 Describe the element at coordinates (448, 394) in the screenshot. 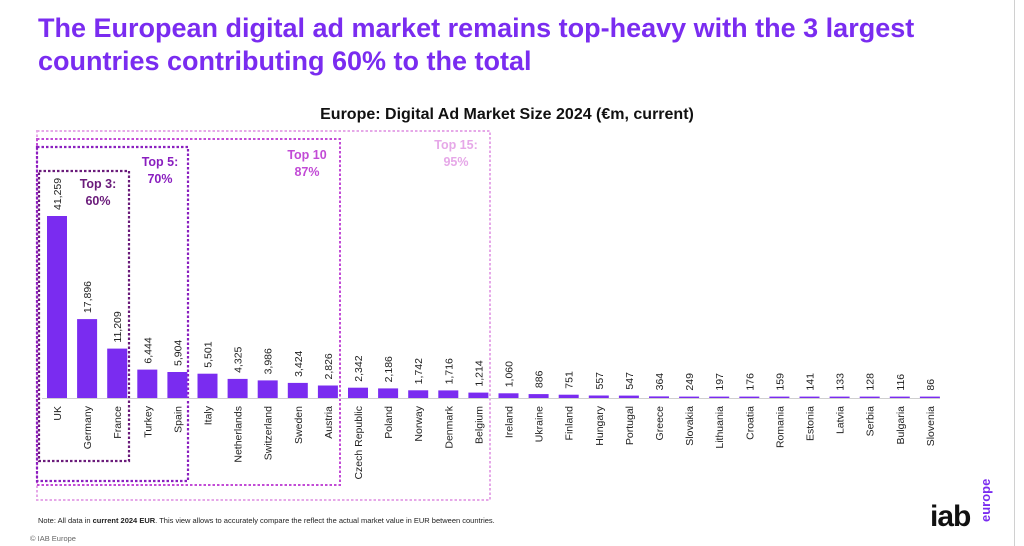

I see `bar-denmark` at that location.